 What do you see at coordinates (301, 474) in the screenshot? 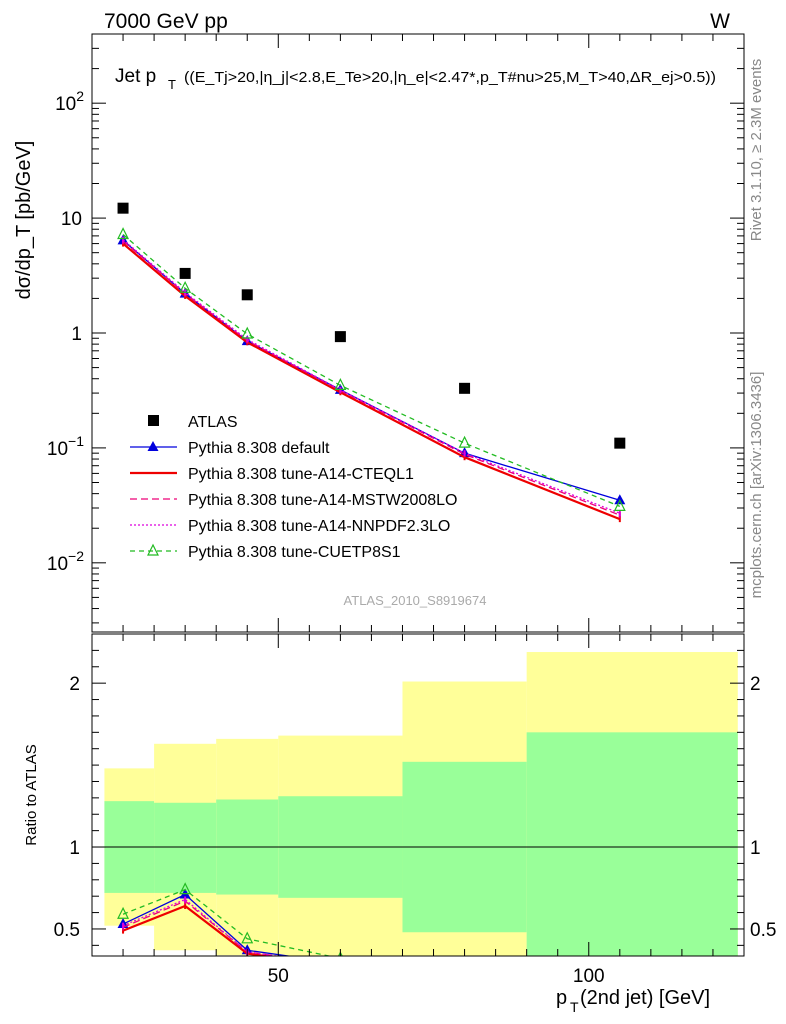
I see `legend-label: Pythia 8.308 tune-A14-CTEQL1` at bounding box center [301, 474].